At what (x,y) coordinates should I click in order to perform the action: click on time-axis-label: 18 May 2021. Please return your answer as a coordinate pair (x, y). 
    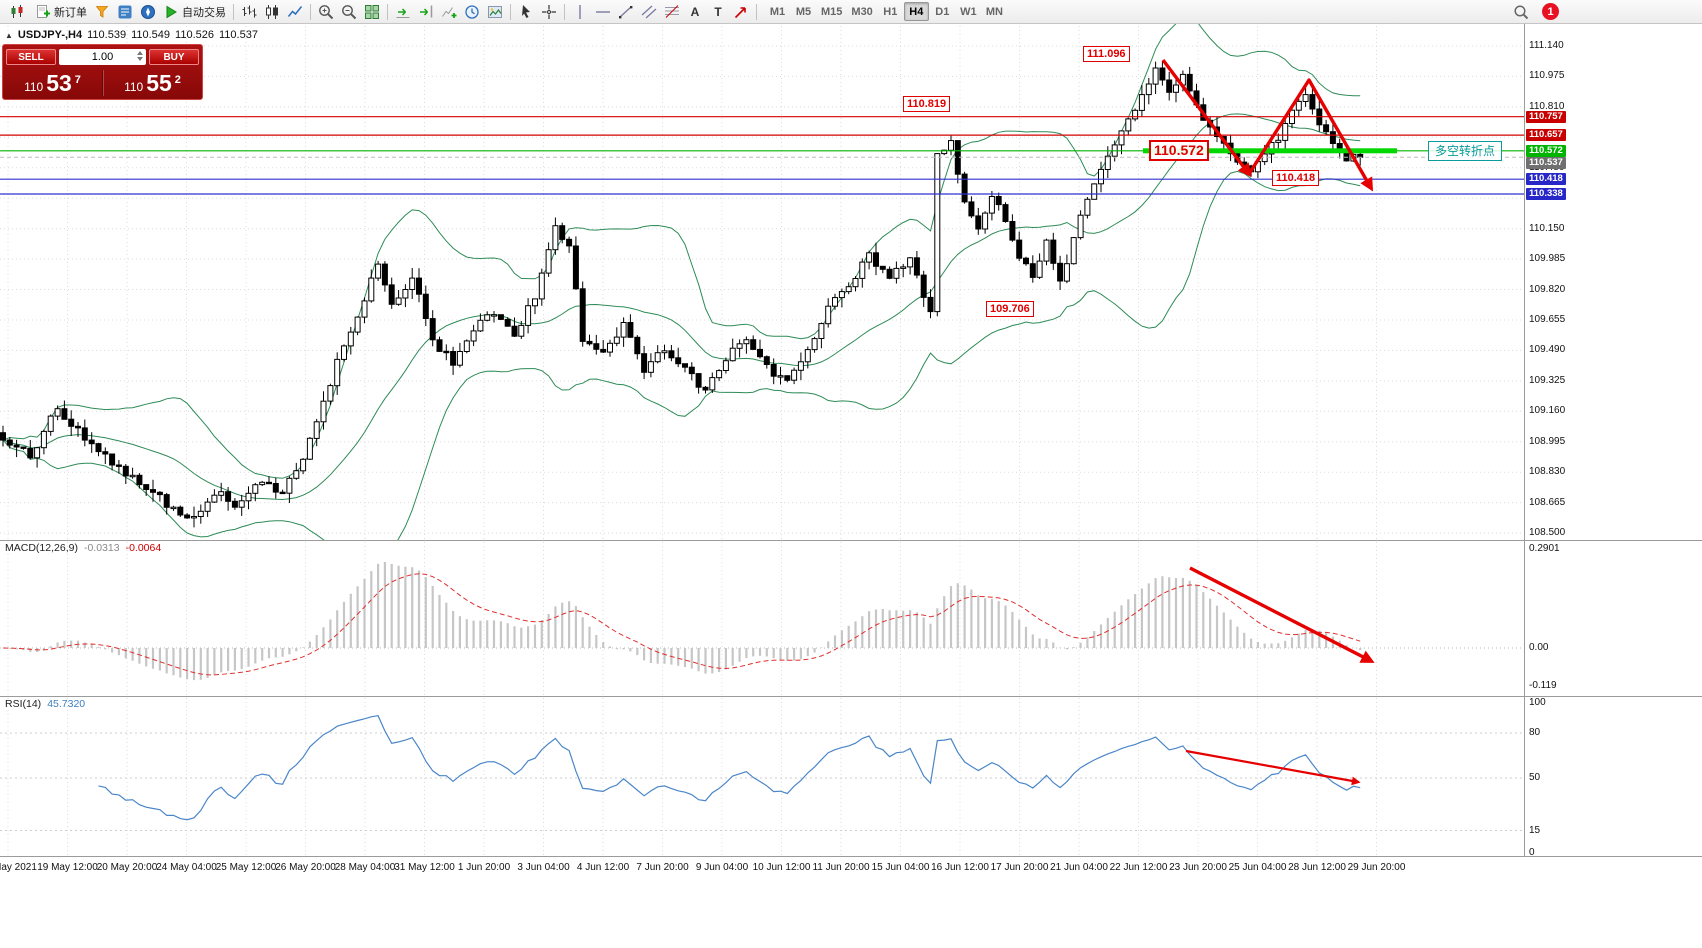
    Looking at the image, I should click on (18, 867).